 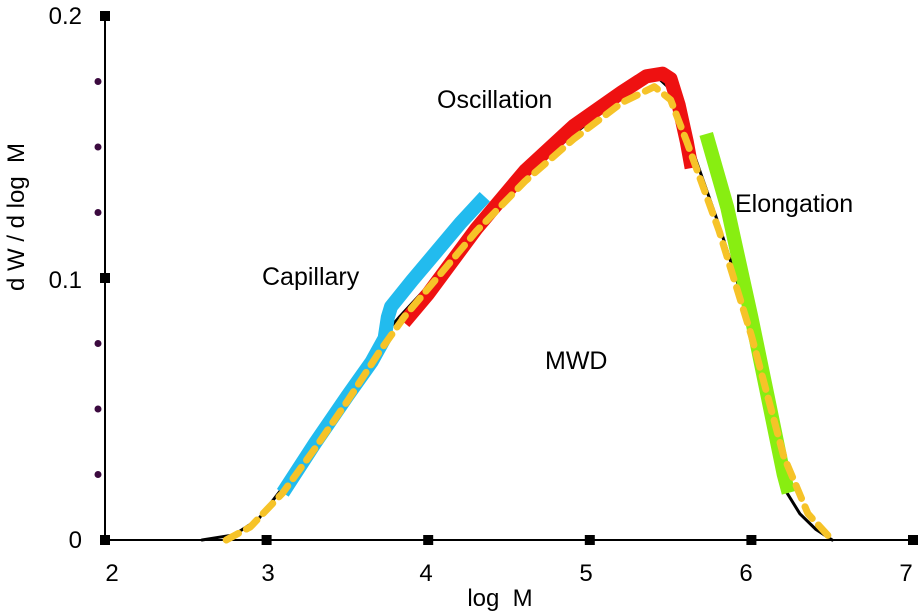 What do you see at coordinates (576, 361) in the screenshot?
I see `annotation-mwd: MWD` at bounding box center [576, 361].